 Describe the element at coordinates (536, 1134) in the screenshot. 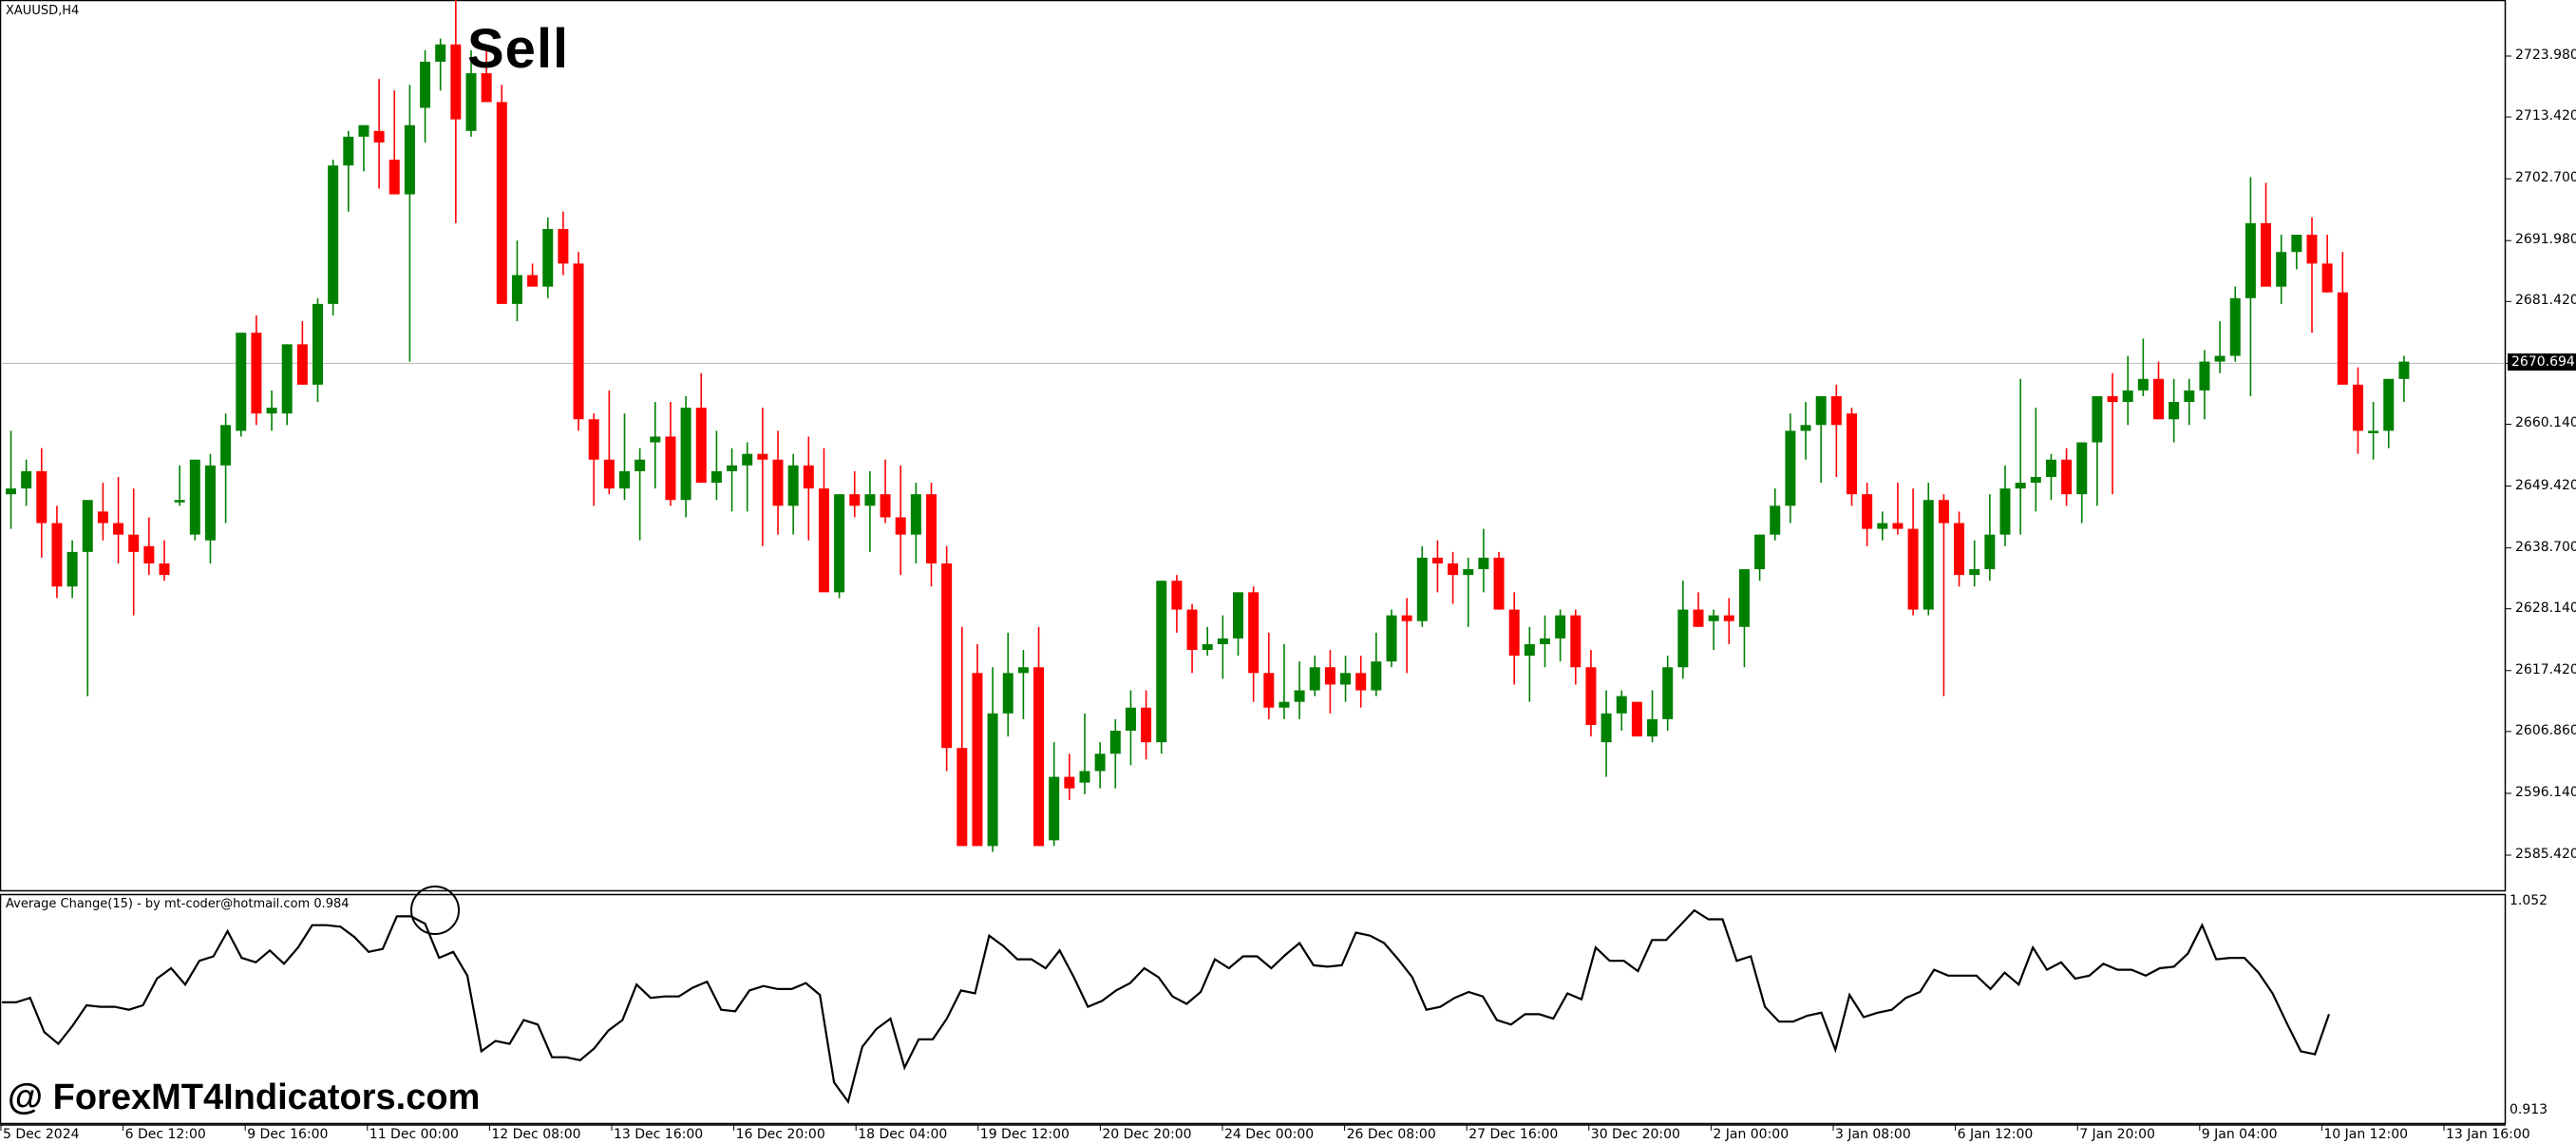

I see `time-axis-label: 12 Dec 08:00` at that location.